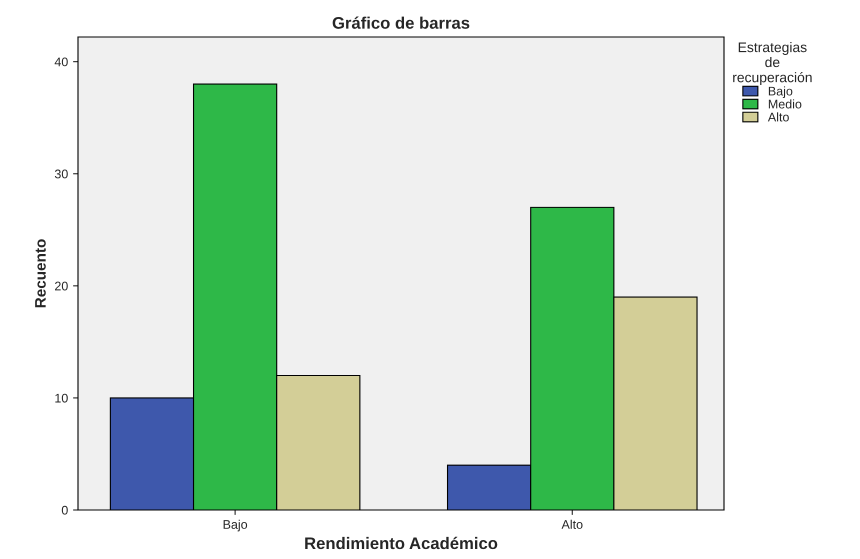 This screenshot has width=860, height=559. What do you see at coordinates (40, 273) in the screenshot?
I see `y-axis-title: Recuento` at bounding box center [40, 273].